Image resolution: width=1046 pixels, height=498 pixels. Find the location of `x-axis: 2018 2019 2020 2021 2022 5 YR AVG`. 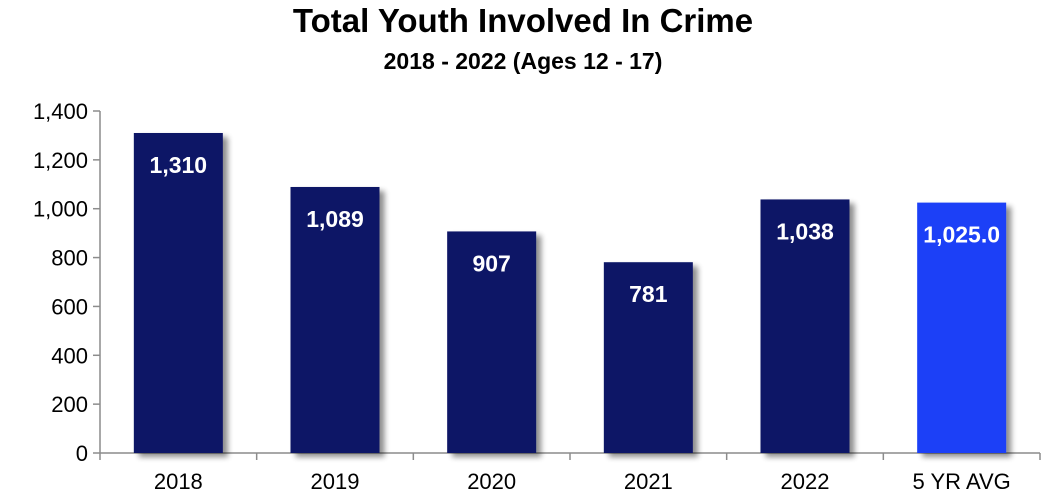

x-axis: 2018 2019 2020 2021 2022 5 YR AVG is located at coordinates (570, 473).